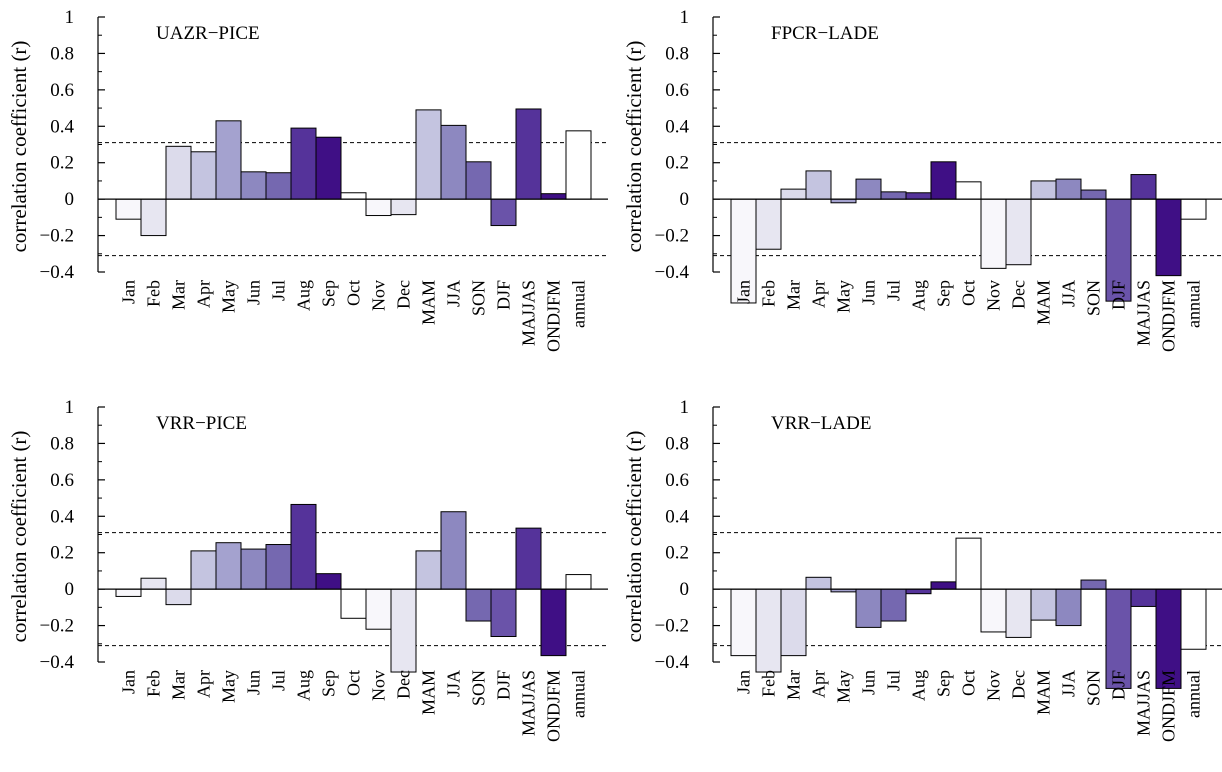 This screenshot has width=1222, height=772. I want to click on x-tick-label: Aug, so click(919, 685).